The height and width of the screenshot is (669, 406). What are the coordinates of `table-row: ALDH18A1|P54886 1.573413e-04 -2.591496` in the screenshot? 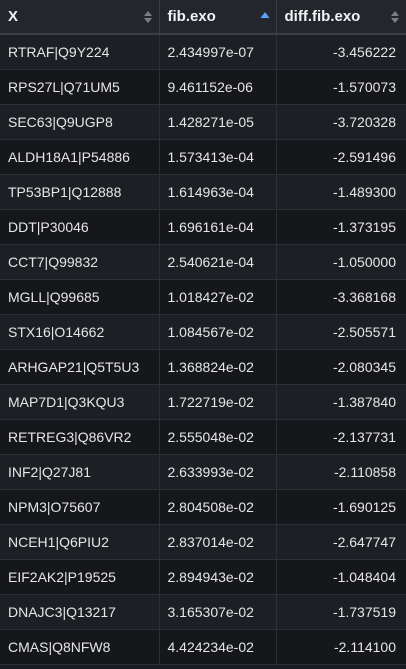 It's located at (203, 157).